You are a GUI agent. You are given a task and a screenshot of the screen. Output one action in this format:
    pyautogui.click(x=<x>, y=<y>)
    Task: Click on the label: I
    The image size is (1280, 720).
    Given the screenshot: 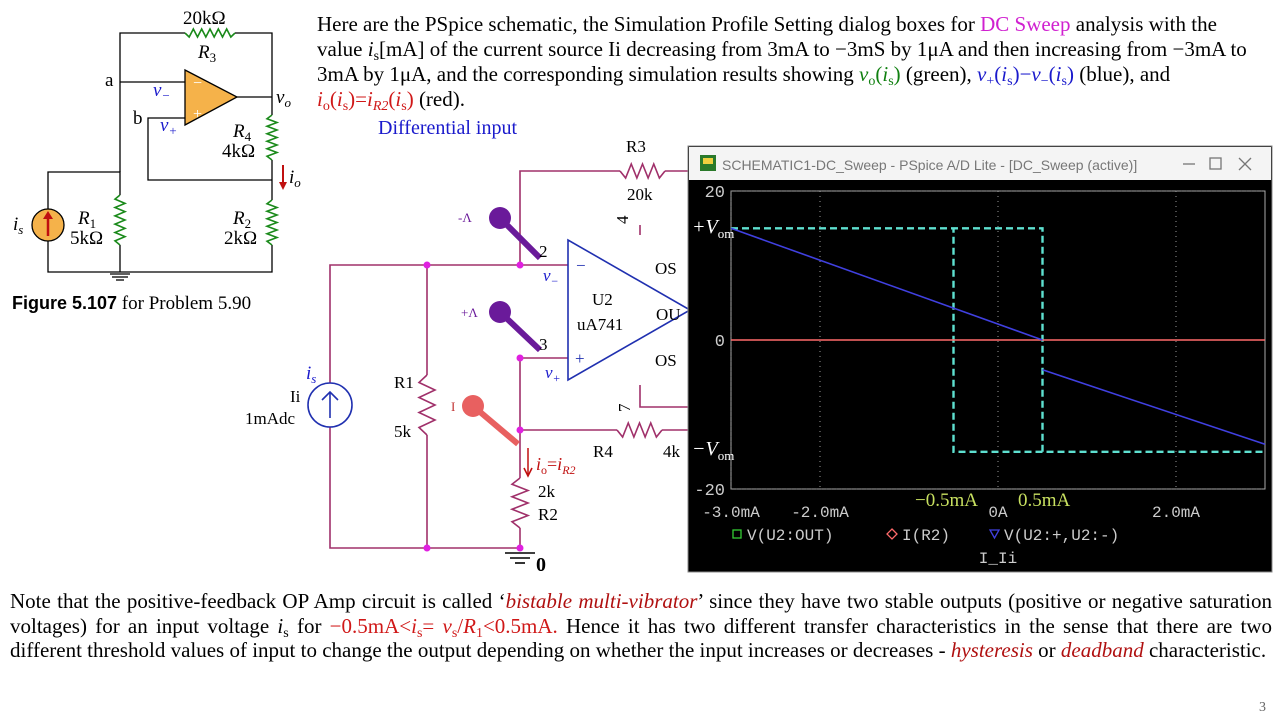 What is the action you would take?
    pyautogui.click(x=453, y=406)
    